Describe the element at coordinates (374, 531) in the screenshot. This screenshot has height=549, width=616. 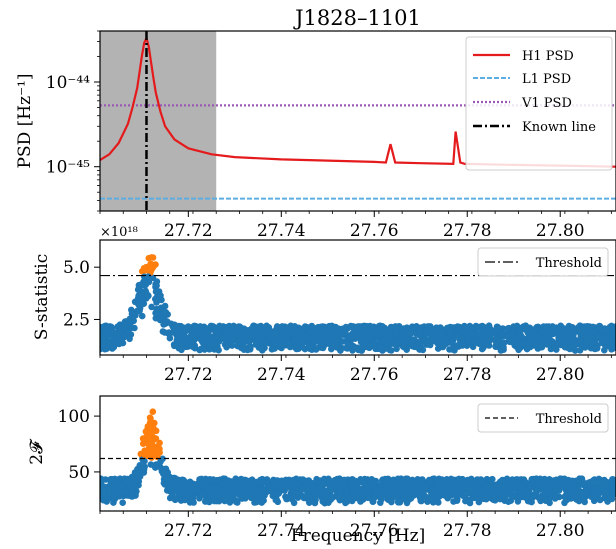
I see `x-tick-label: 27.76` at that location.